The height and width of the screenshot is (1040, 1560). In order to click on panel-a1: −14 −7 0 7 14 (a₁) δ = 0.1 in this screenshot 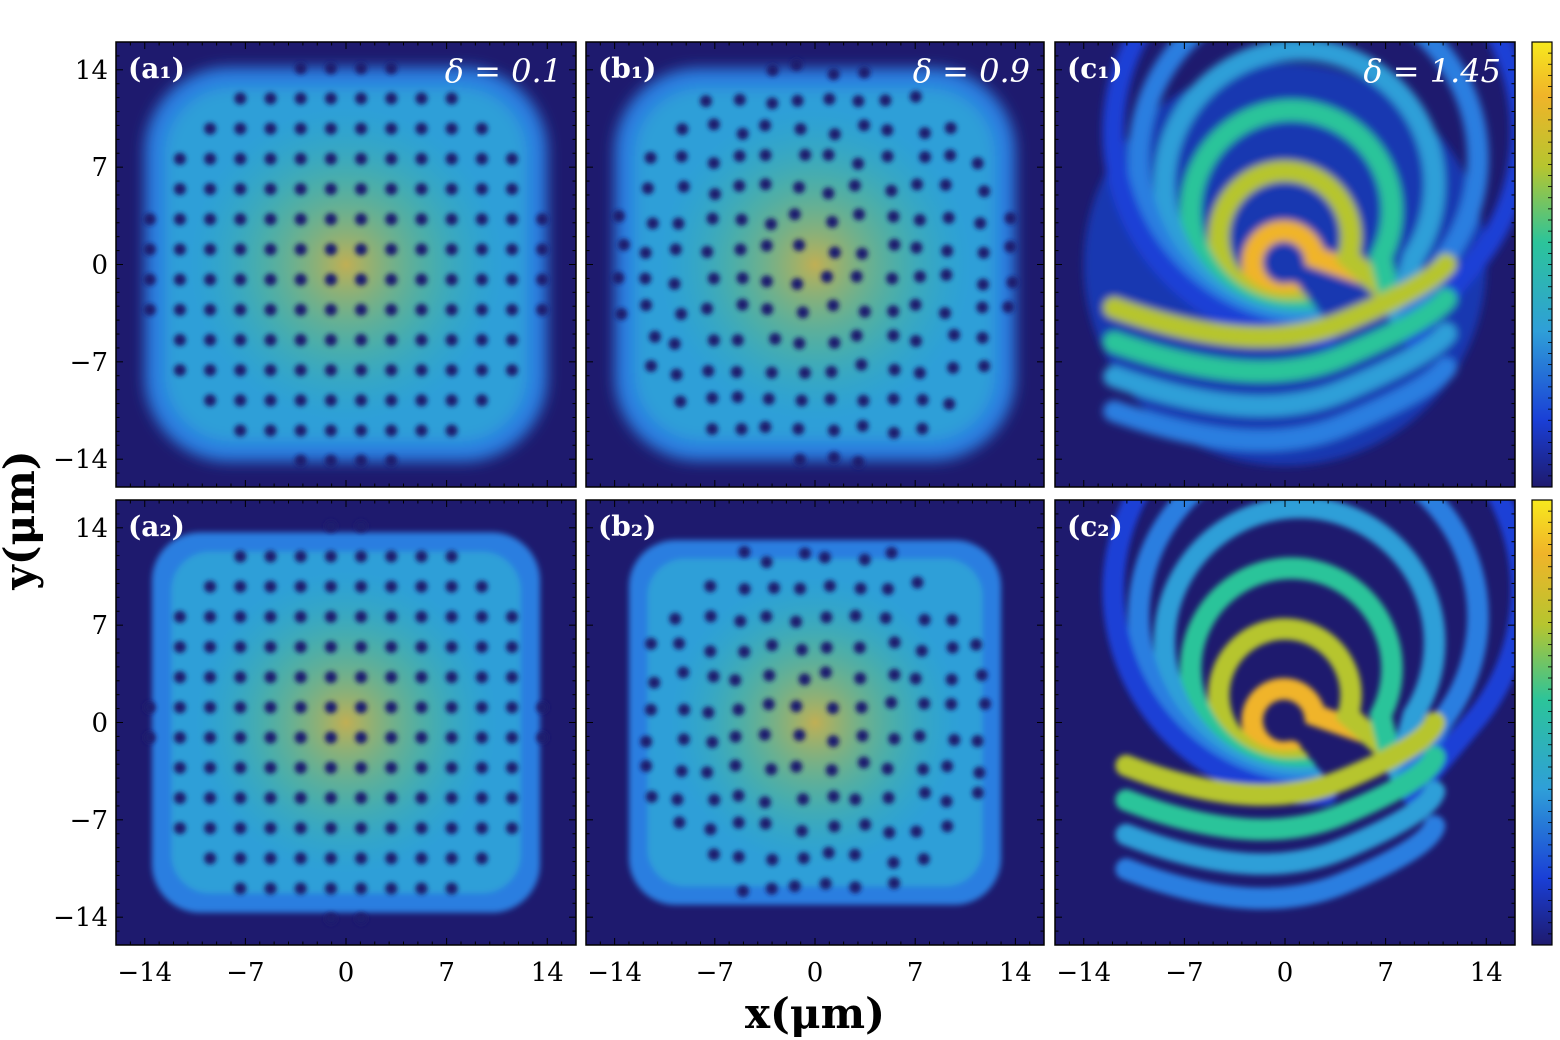, I will do `click(315, 264)`.